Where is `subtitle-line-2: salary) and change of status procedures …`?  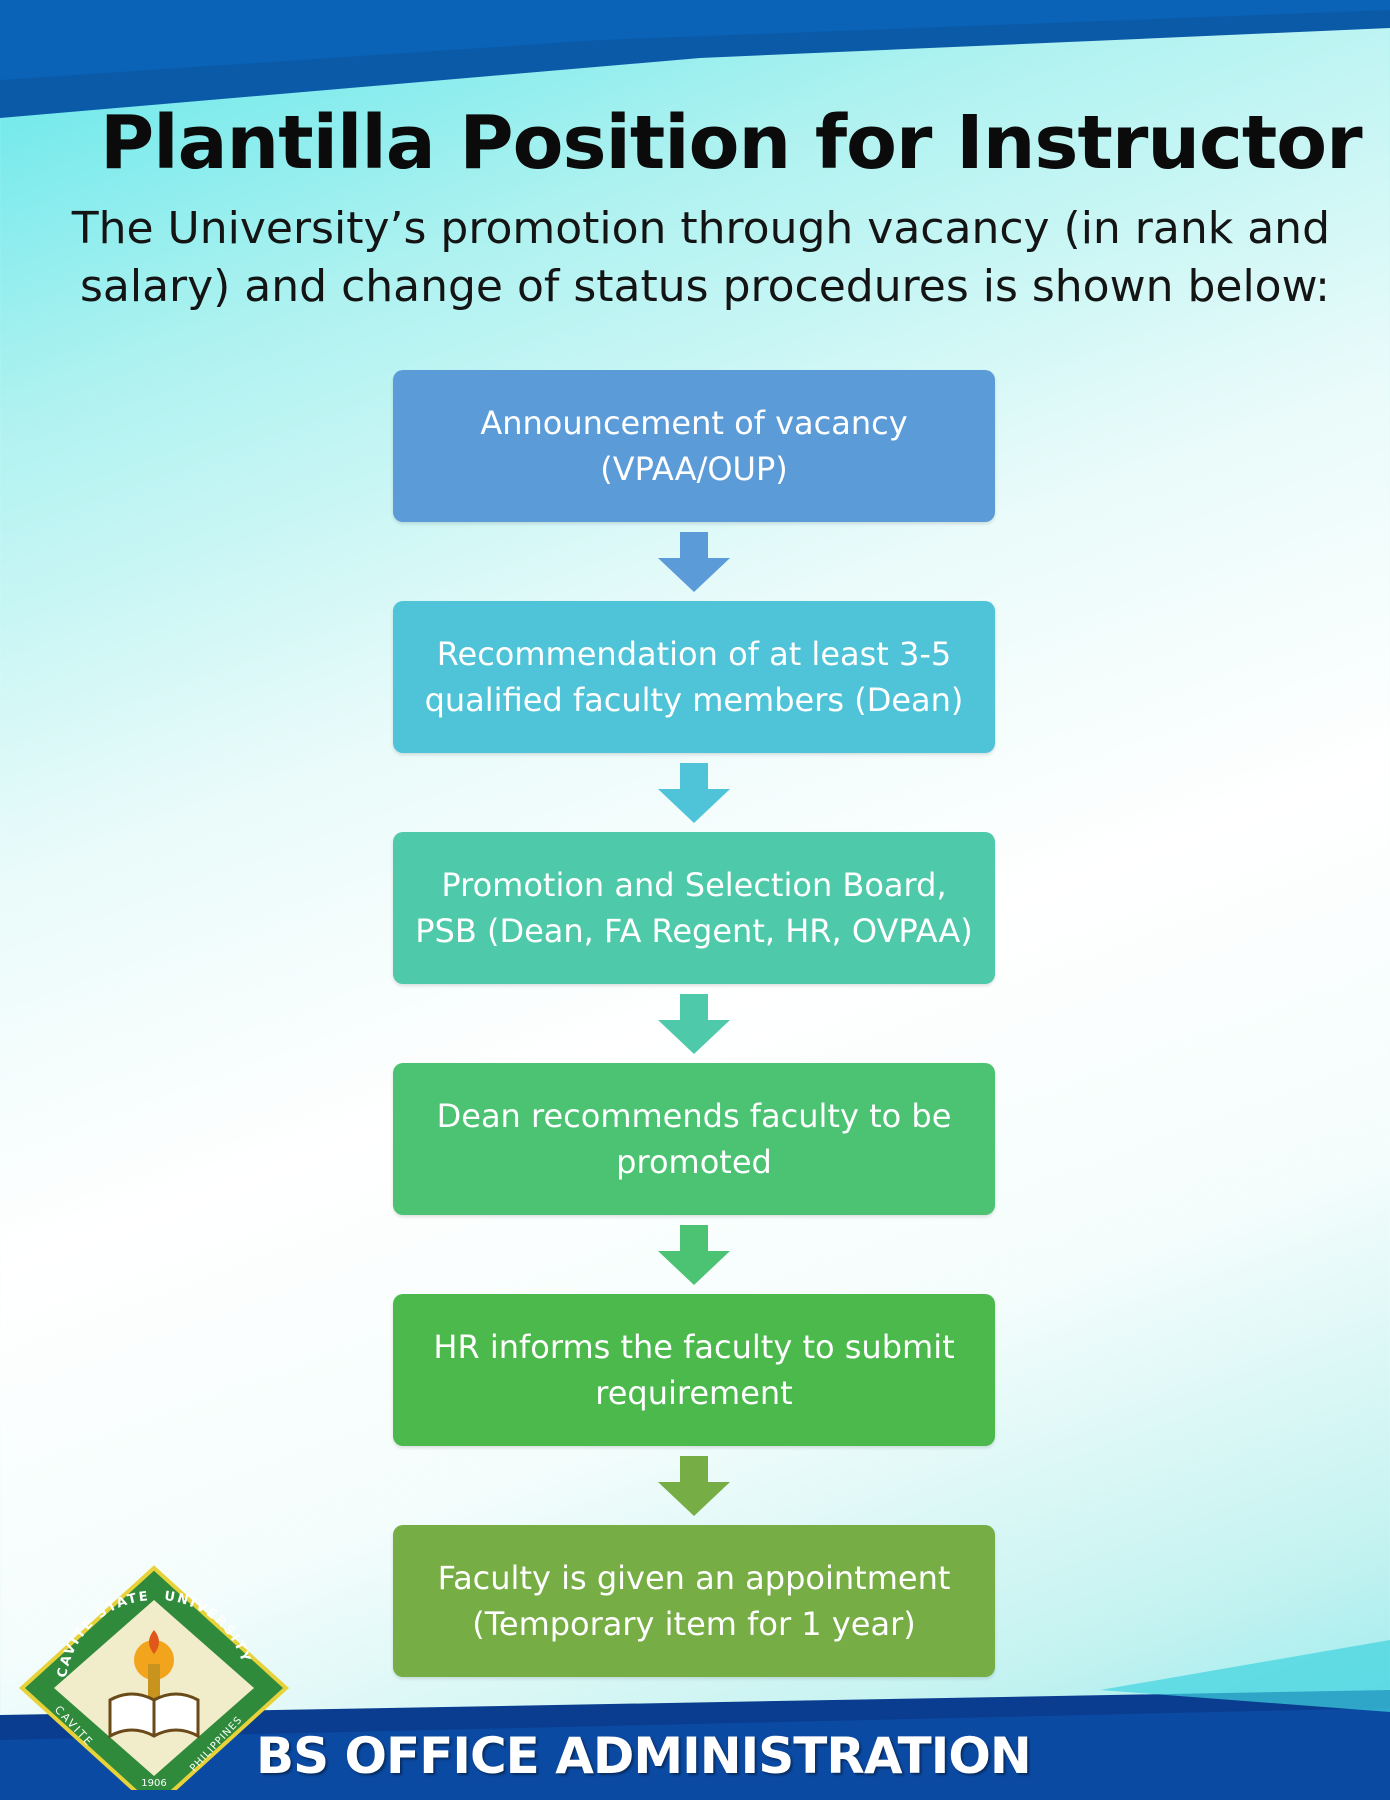
subtitle-line-2: salary) and change of status procedures … is located at coordinates (704, 286).